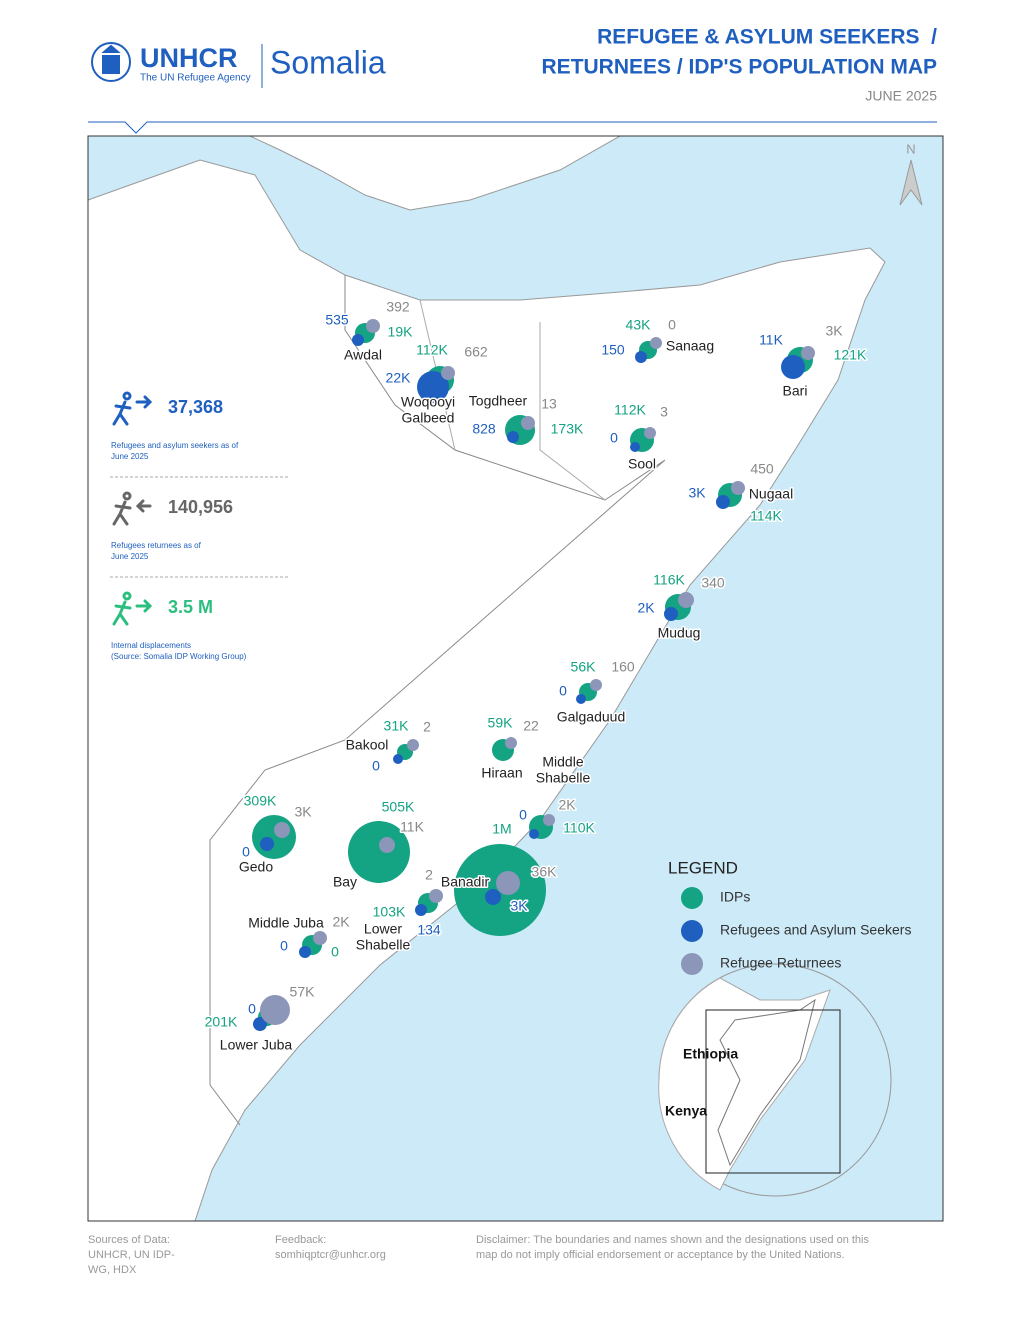  What do you see at coordinates (156, 545) in the screenshot?
I see `stat-label: Refugees returnees as of` at bounding box center [156, 545].